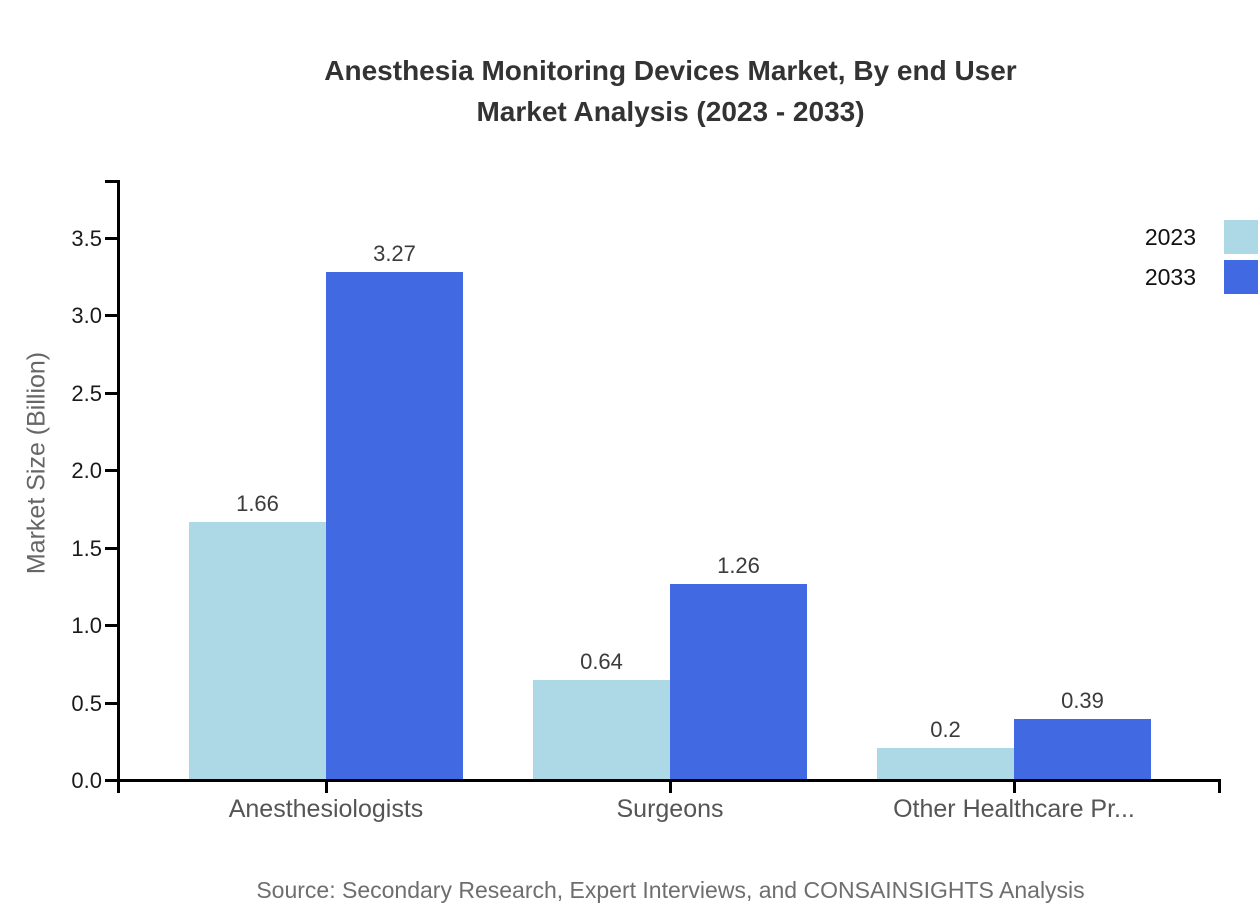 The image size is (1260, 920). I want to click on y-tick-label: 1.5, so click(86, 548).